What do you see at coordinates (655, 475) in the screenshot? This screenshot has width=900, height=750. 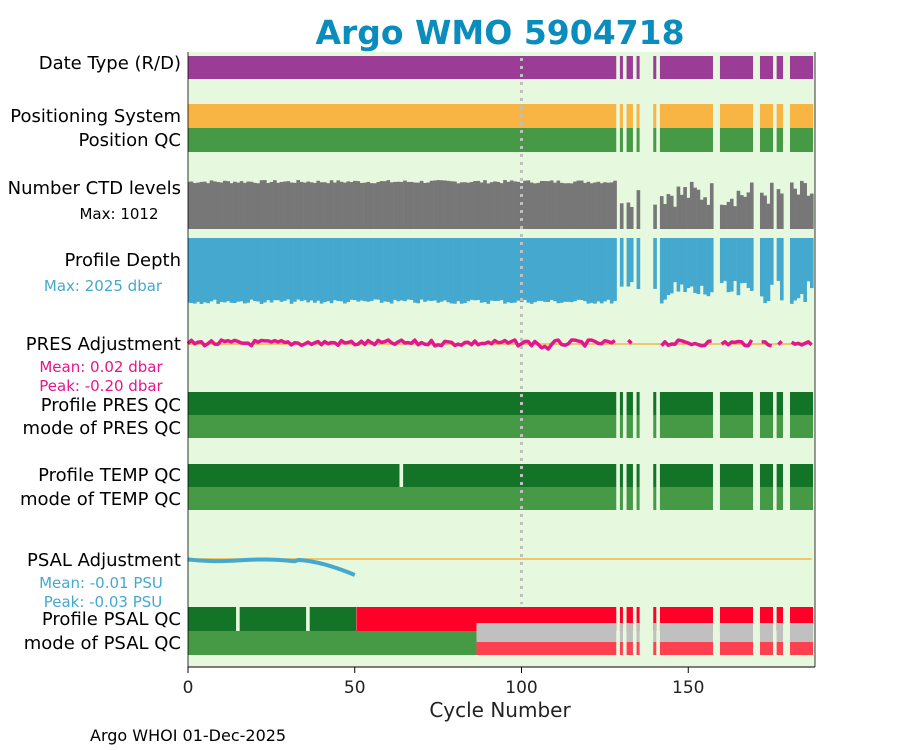 I see `temppqc-segment` at bounding box center [655, 475].